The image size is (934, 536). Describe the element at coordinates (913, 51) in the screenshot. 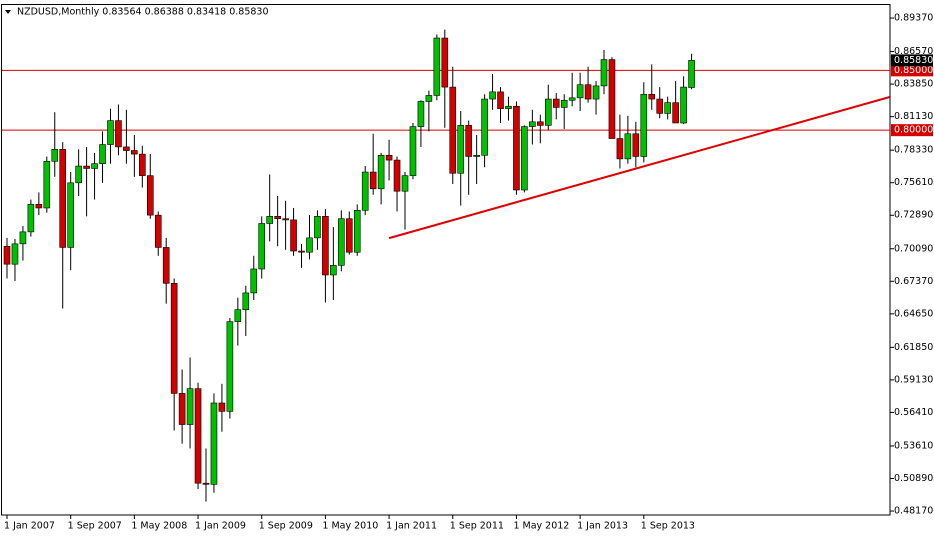

I see `y-tick-label: 0.86570` at that location.